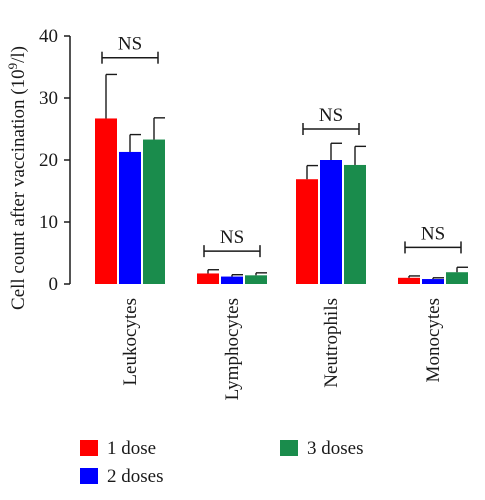  I want to click on legend-label: 2 doses, so click(135, 476).